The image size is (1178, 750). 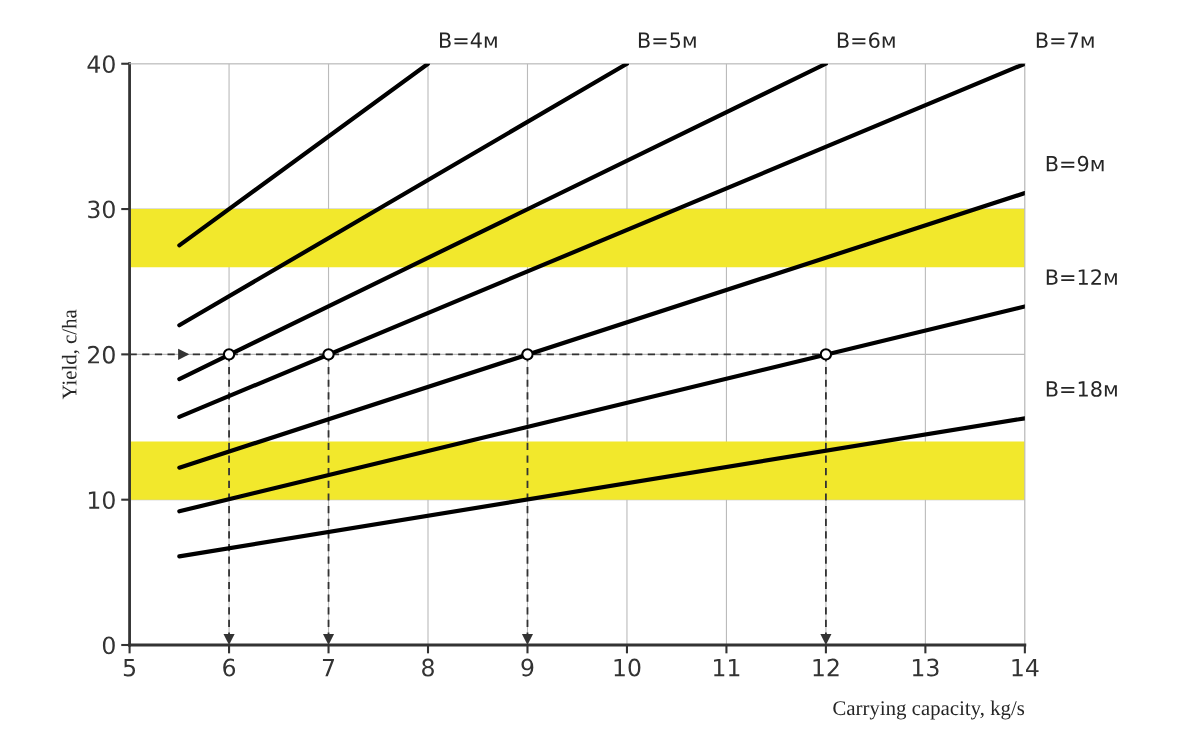 What do you see at coordinates (727, 667) in the screenshot?
I see `x-tick-label: 11` at bounding box center [727, 667].